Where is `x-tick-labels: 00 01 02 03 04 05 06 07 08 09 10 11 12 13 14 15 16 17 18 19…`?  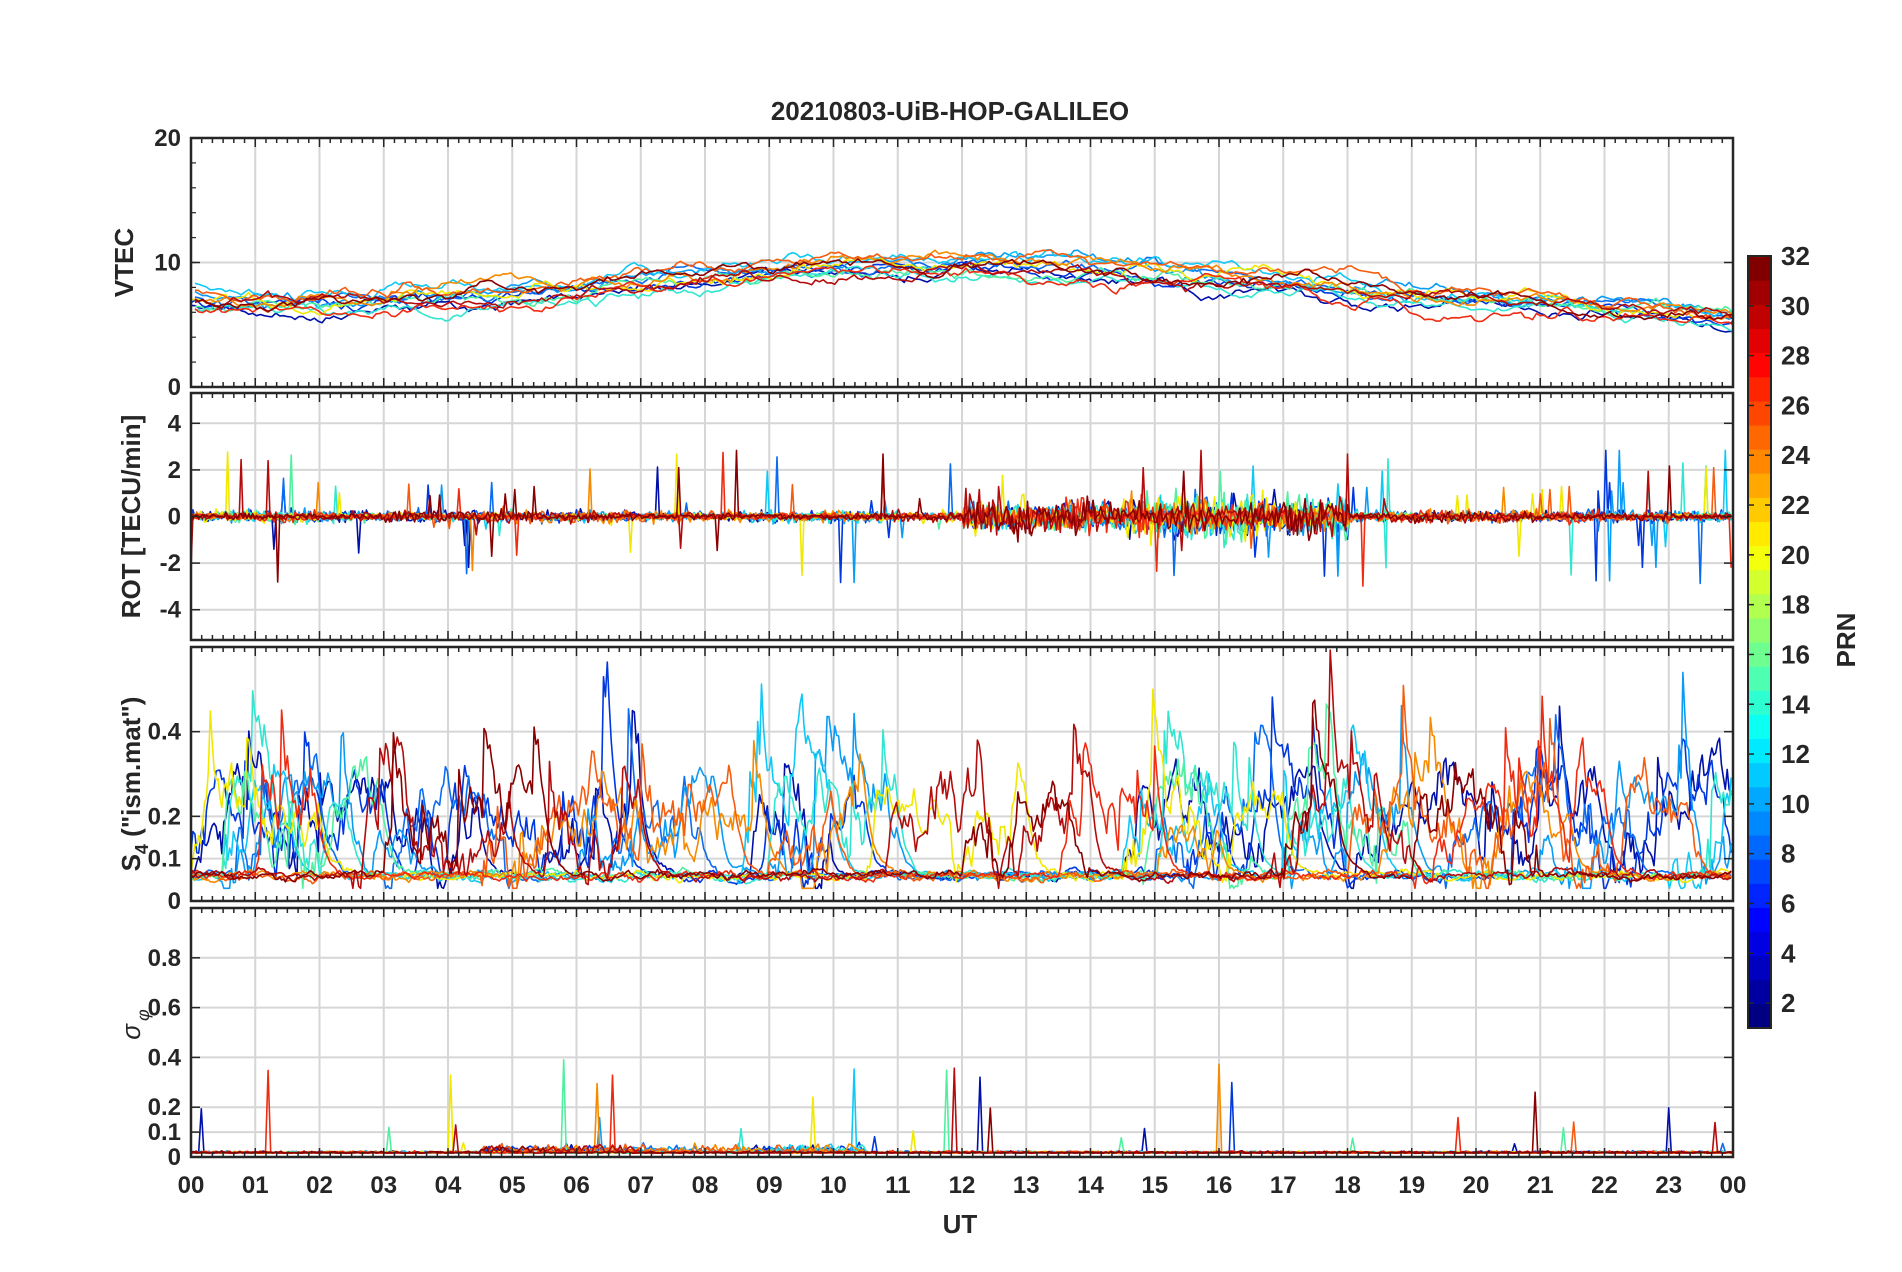
x-tick-labels: 00 01 02 03 04 05 06 07 08 09 10 11 12 13 14 15 16 17 18 19… is located at coordinates (962, 1185).